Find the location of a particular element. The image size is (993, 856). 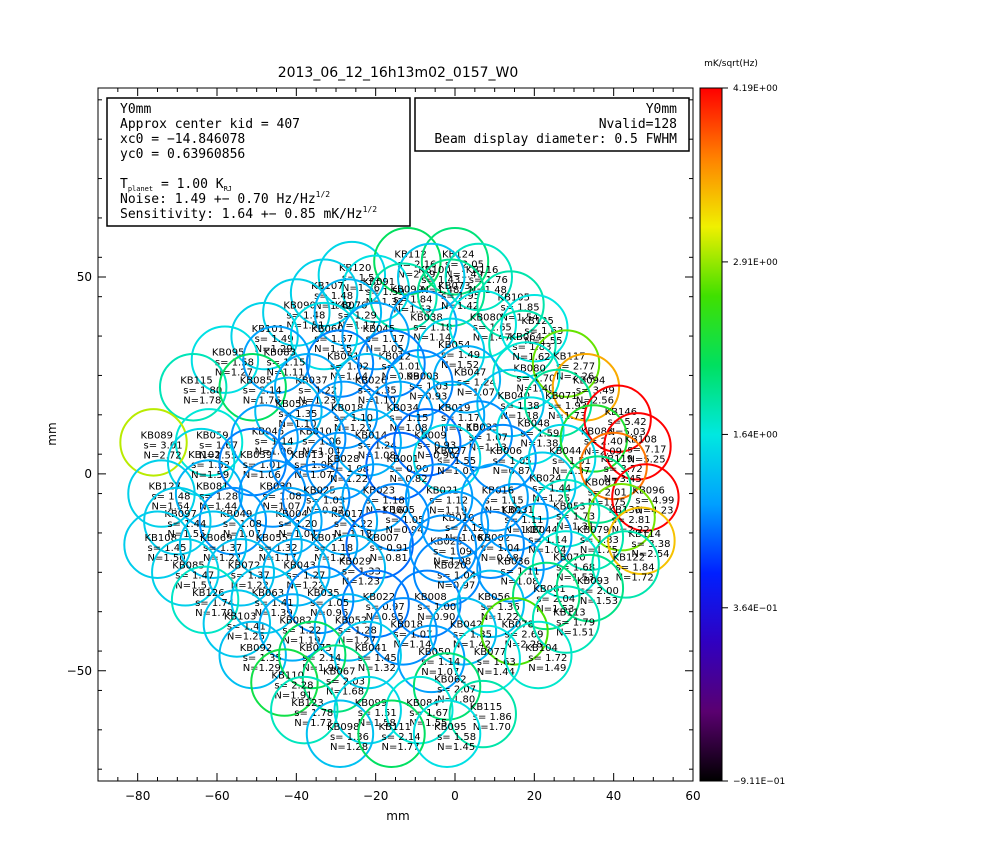

beam-kid-label: KB049 is located at coordinates (236, 514).